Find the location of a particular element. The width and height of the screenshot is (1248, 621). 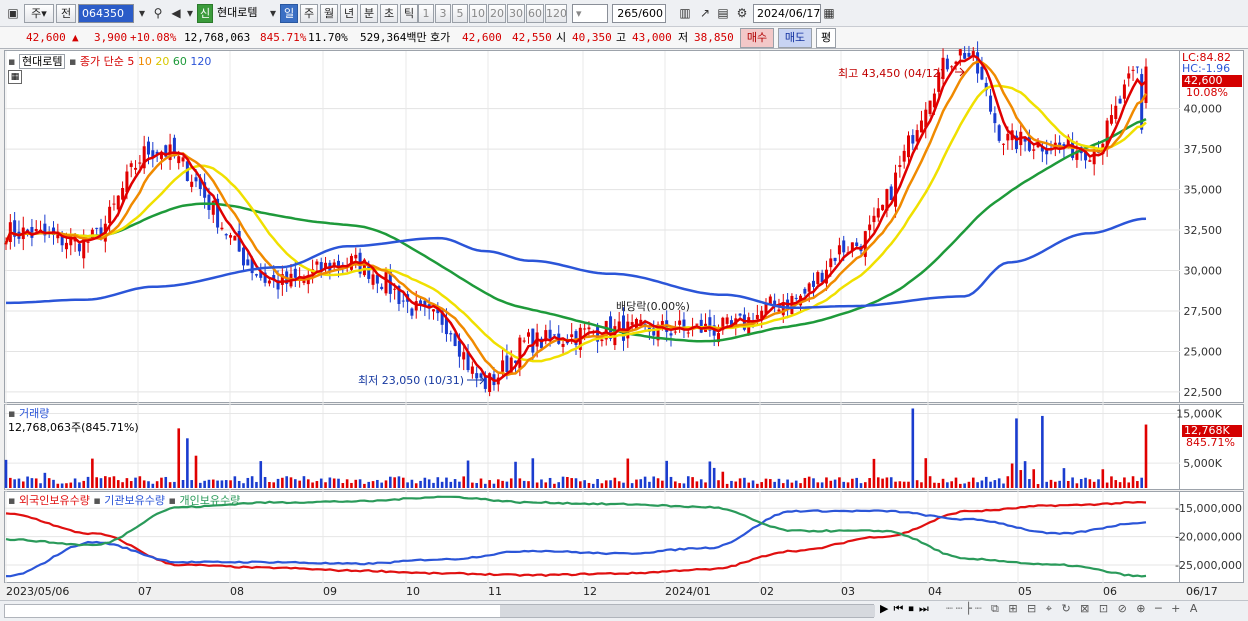

holding-legend: ▪ 외국인보유수량 ▪ 기관보유수량 ▪ 개인보유수량 is located at coordinates (124, 500).